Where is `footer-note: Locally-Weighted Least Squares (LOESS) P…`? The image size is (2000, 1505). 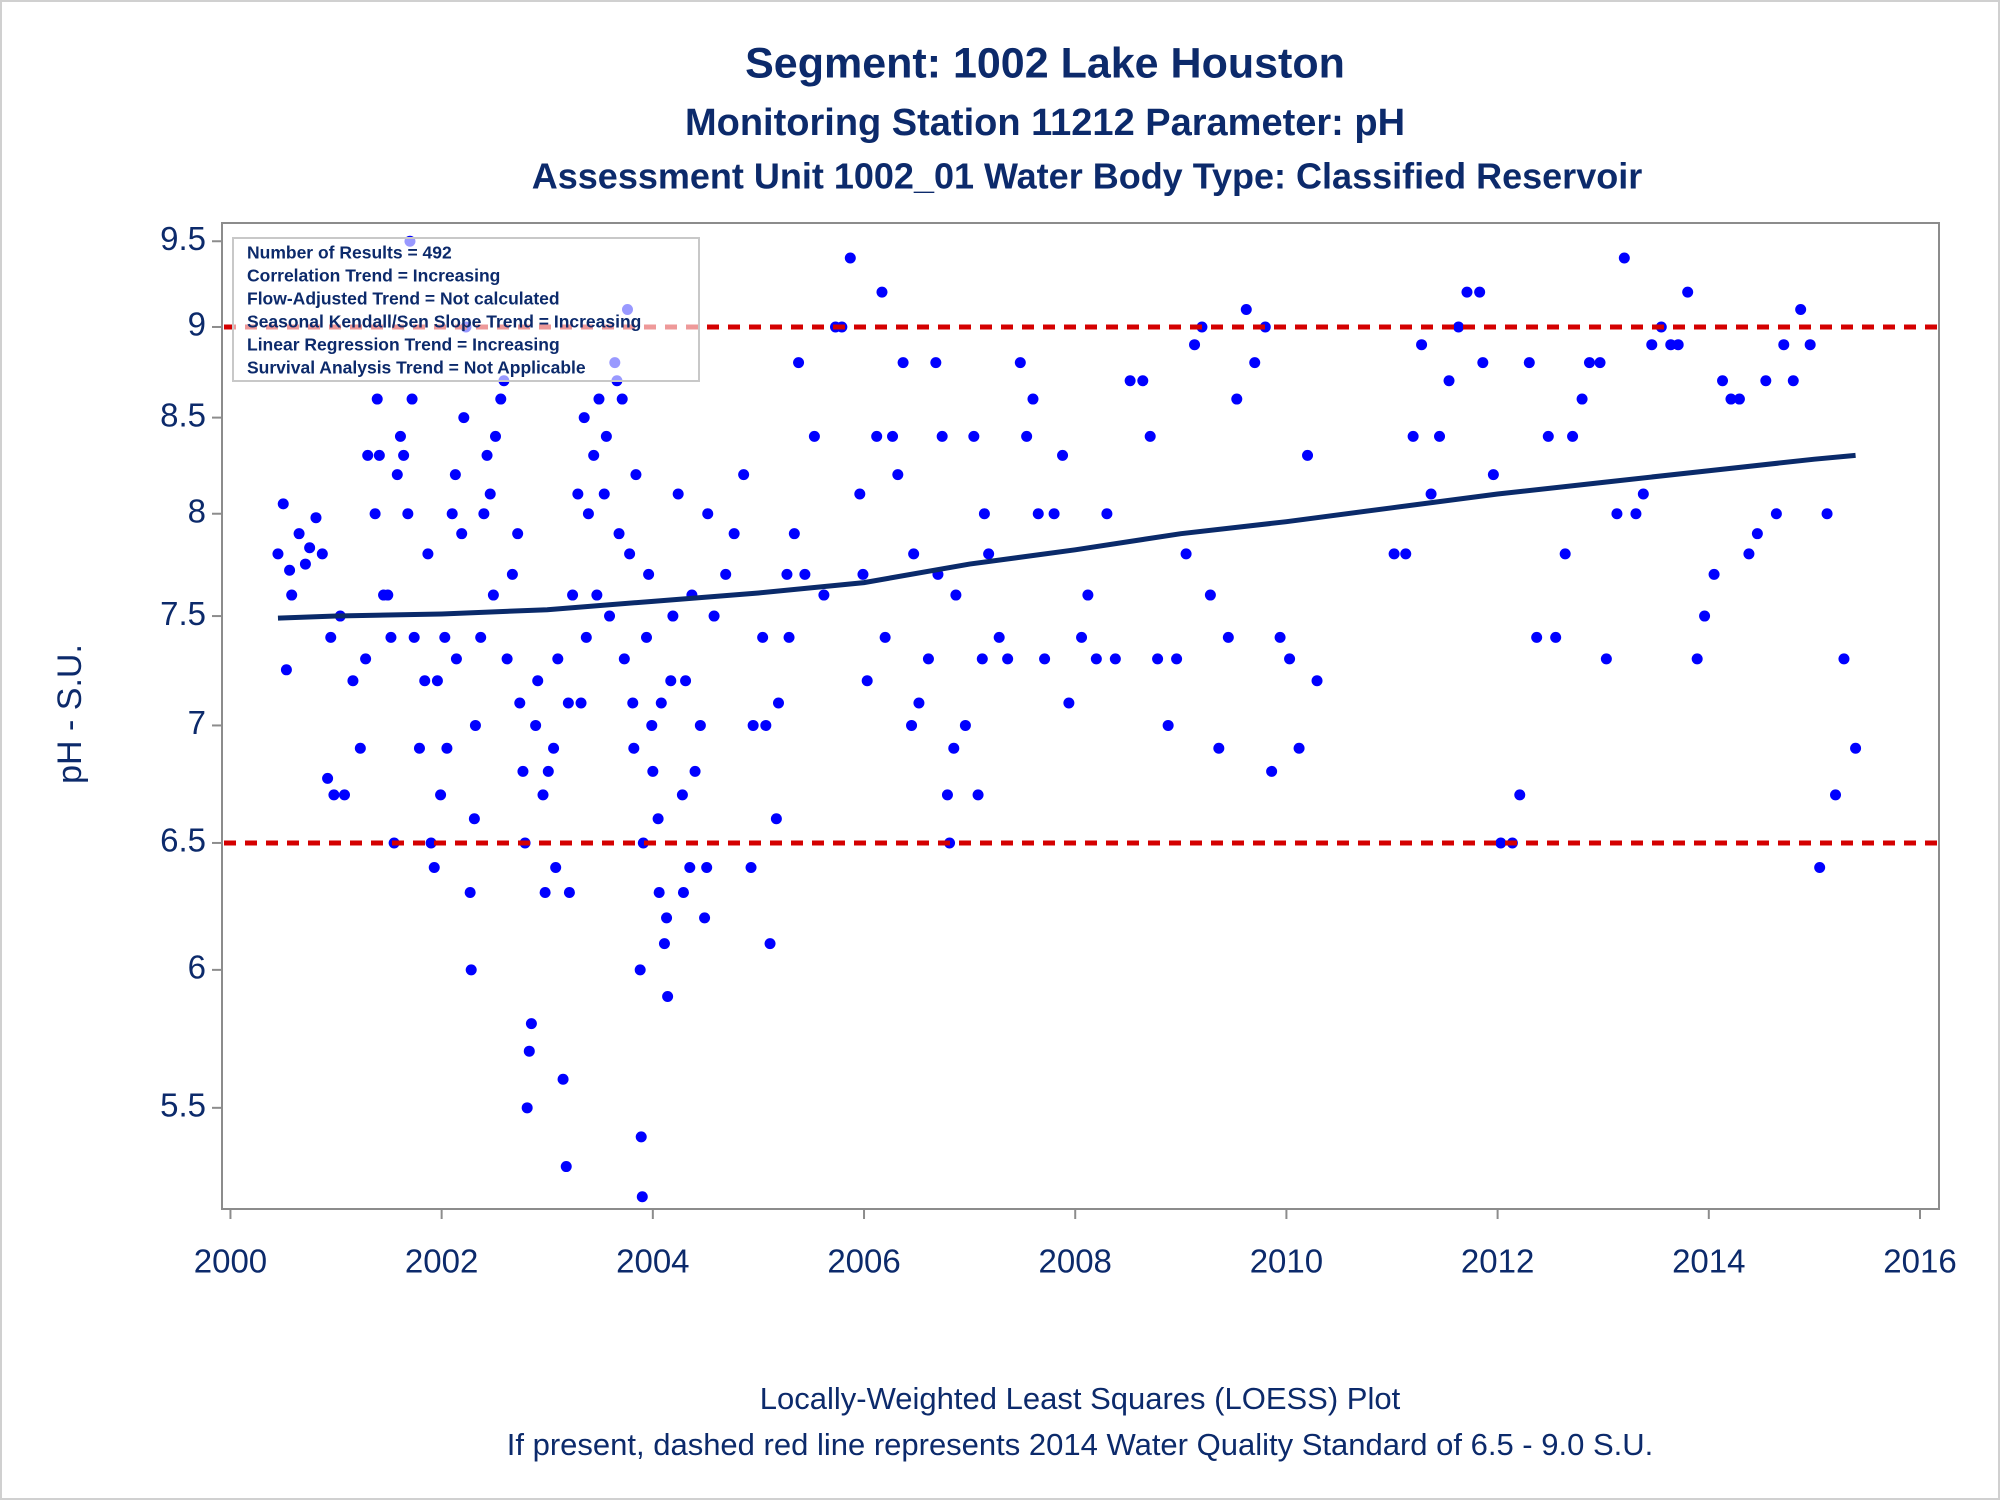 footer-note: Locally-Weighted Least Squares (LOESS) P… is located at coordinates (1080, 1398).